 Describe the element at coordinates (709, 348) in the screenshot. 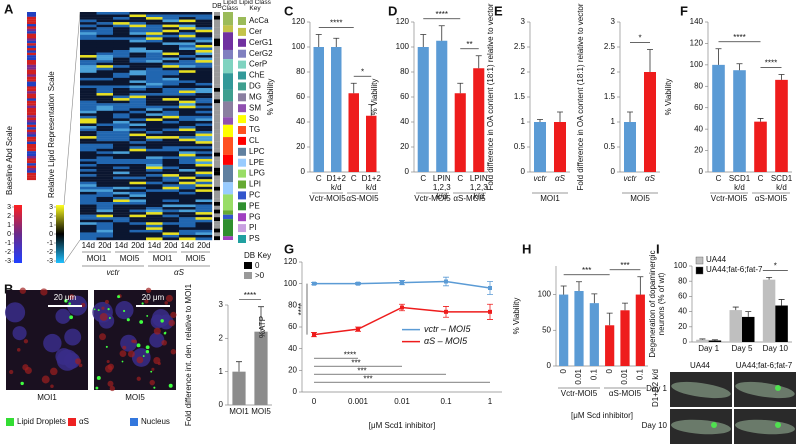

I see `x-tick-label: Day 1` at that location.